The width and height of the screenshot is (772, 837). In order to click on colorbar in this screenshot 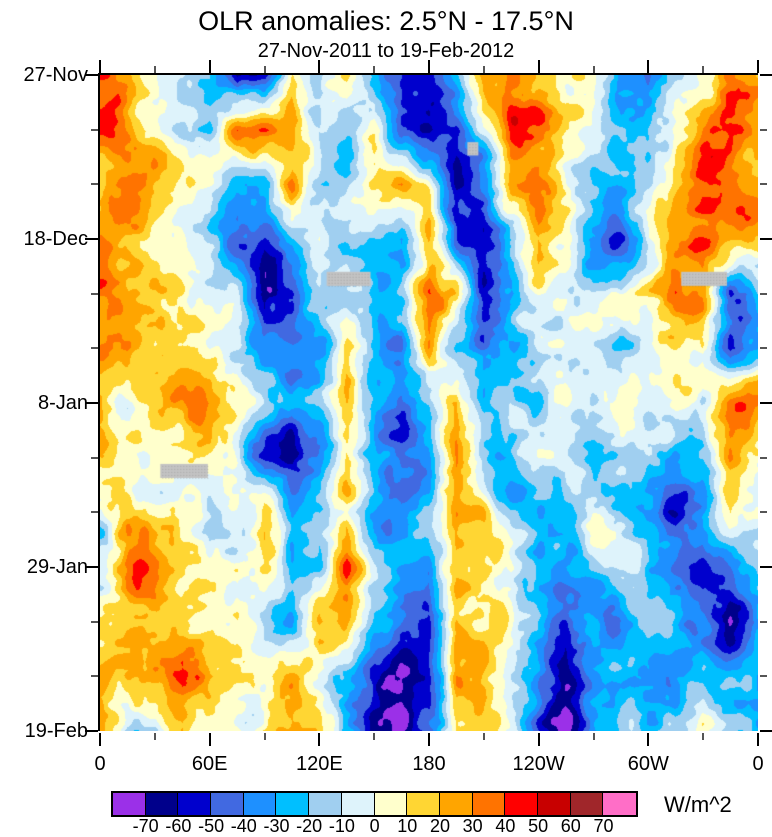, I will do `click(374, 804)`.